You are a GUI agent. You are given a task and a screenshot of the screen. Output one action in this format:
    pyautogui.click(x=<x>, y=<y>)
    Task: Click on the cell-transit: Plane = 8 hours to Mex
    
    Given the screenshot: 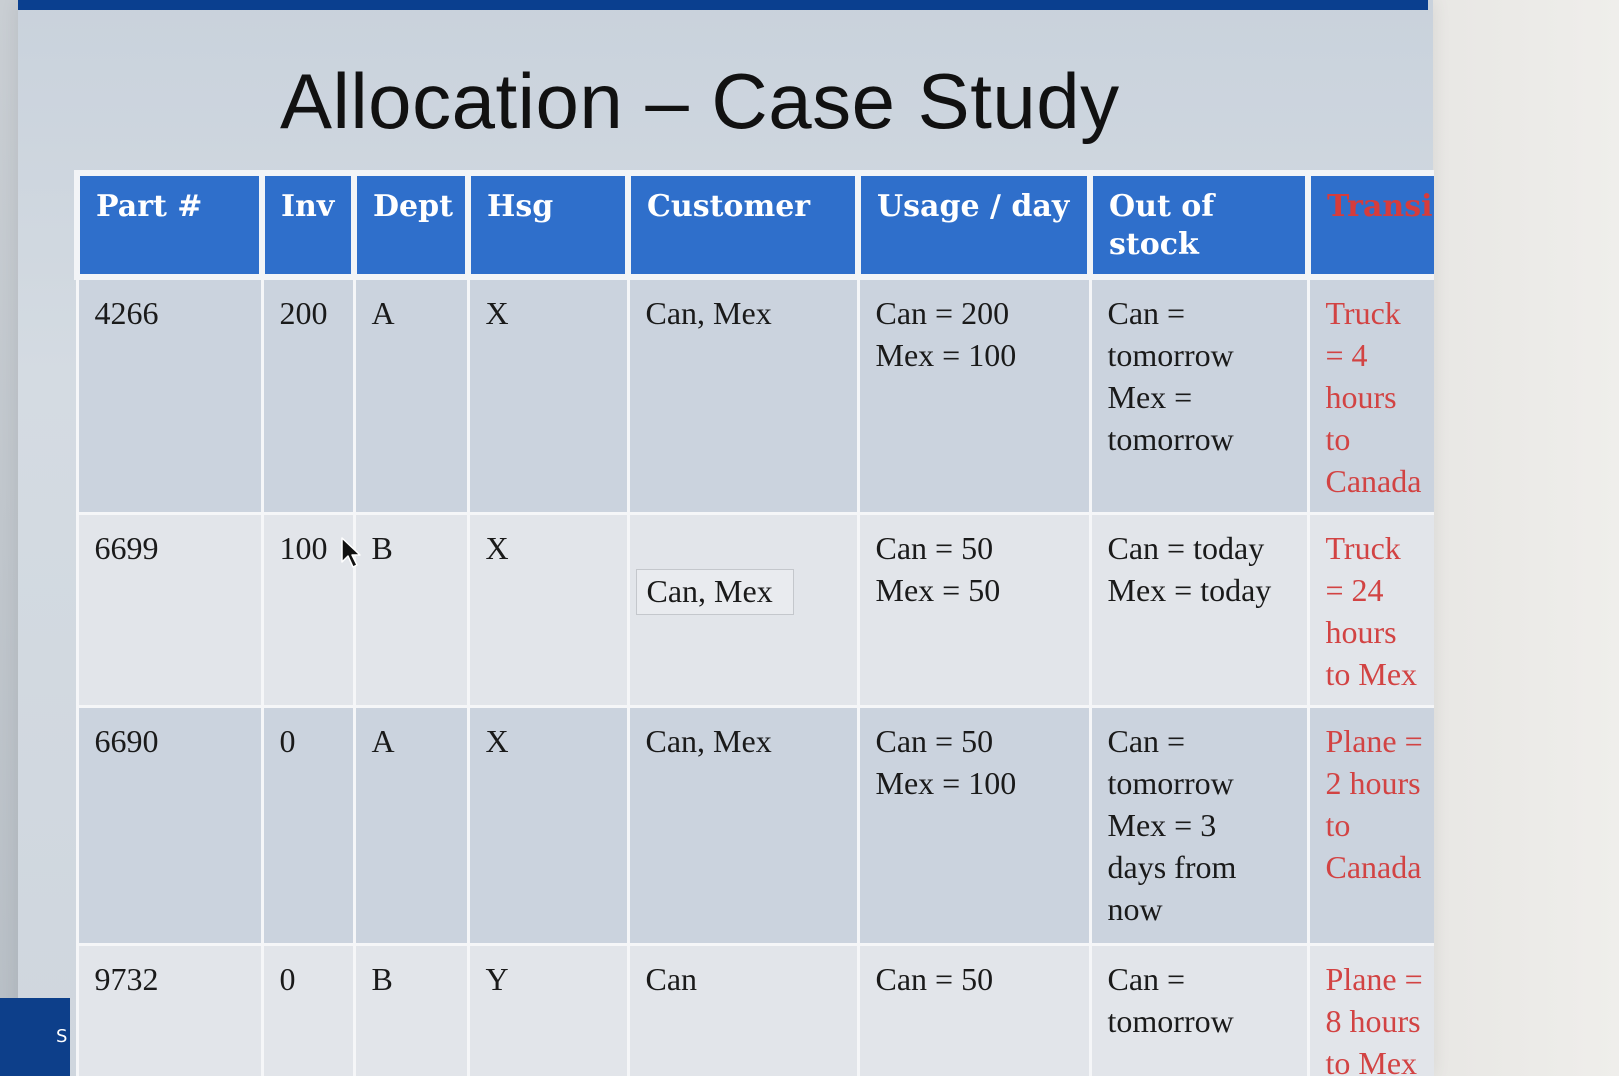 What is the action you would take?
    pyautogui.click(x=1370, y=1009)
    